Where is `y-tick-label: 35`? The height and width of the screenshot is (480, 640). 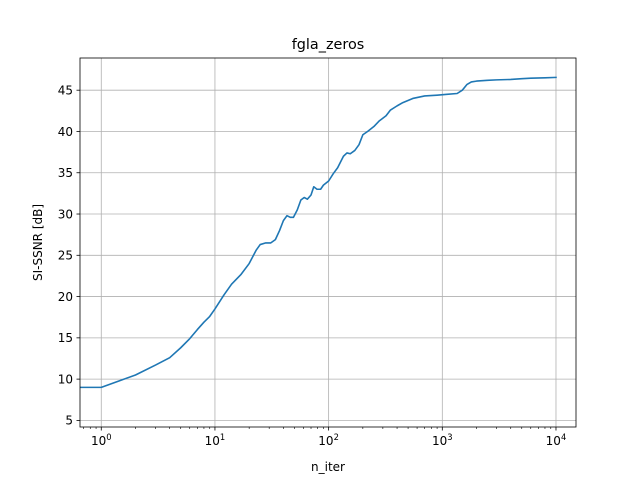 y-tick-label: 35 is located at coordinates (65, 173).